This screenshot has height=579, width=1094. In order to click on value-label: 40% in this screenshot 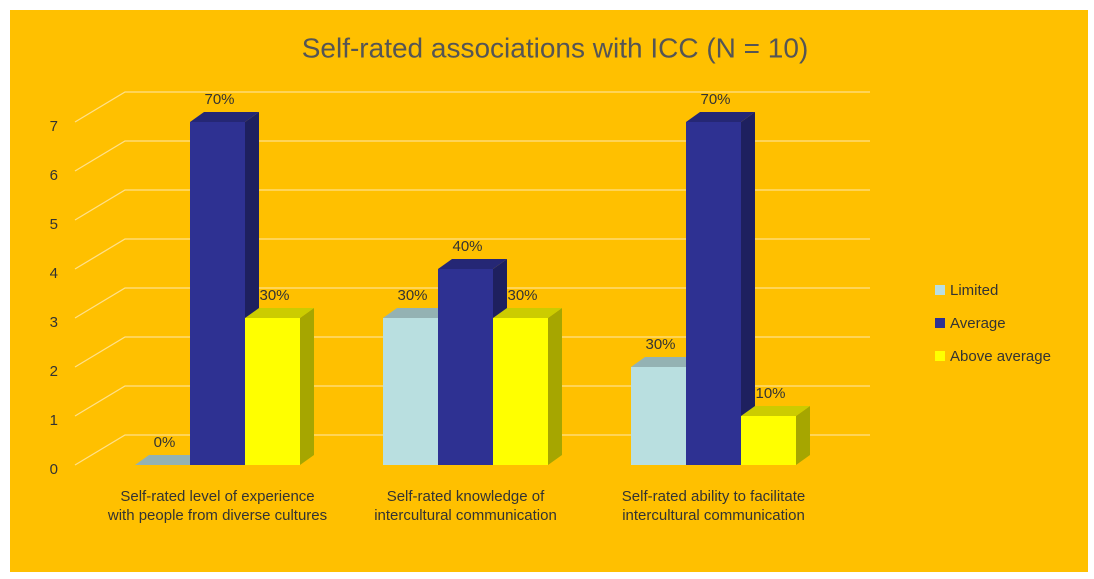, I will do `click(467, 246)`.